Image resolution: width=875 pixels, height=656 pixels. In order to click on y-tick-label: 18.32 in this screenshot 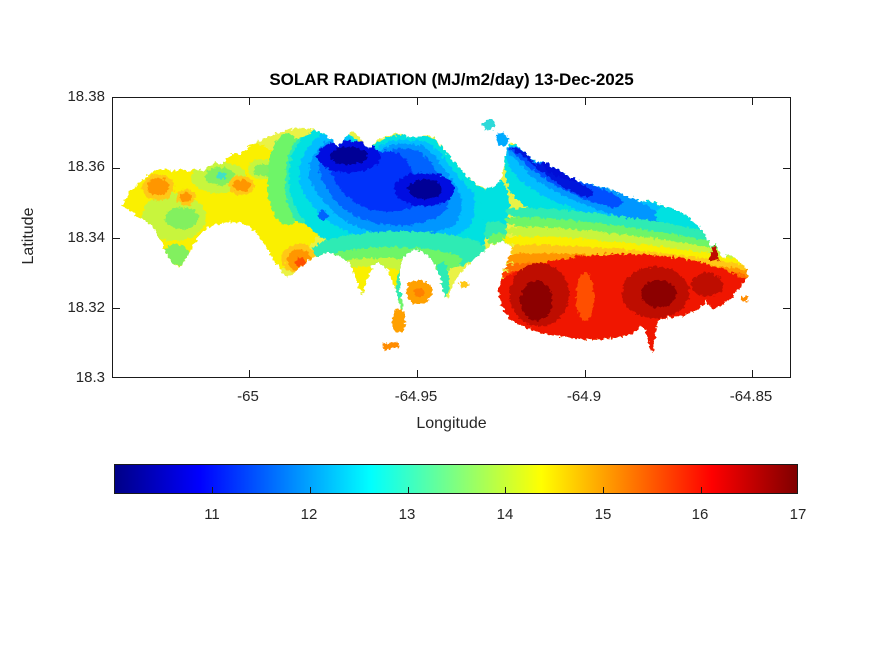, I will do `click(86, 307)`.